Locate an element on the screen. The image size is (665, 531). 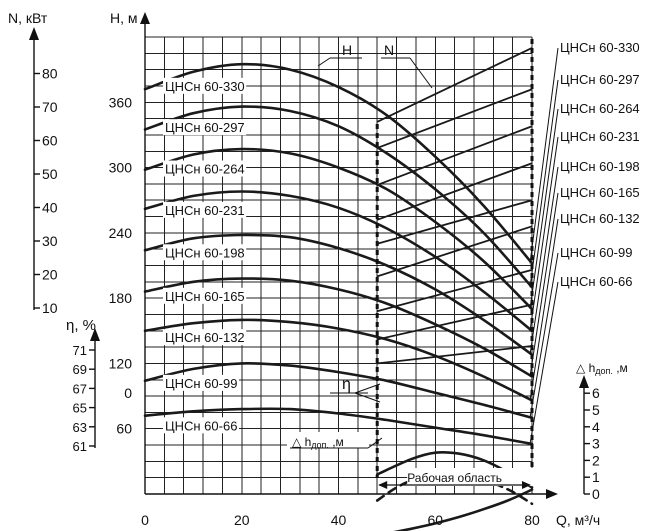
working-area-label: Рабочая область is located at coordinates (454, 478).